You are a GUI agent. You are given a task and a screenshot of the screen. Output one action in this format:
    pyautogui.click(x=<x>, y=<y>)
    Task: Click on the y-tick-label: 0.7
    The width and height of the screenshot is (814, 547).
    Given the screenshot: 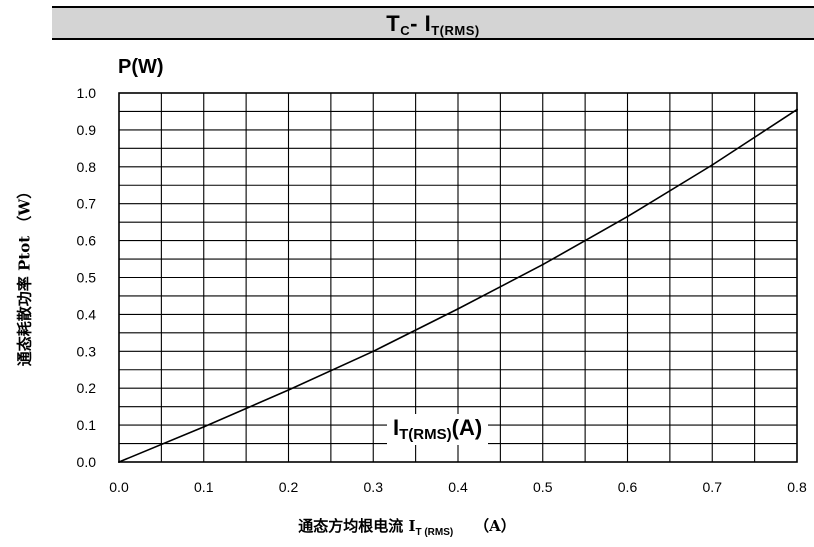 What is the action you would take?
    pyautogui.click(x=87, y=204)
    